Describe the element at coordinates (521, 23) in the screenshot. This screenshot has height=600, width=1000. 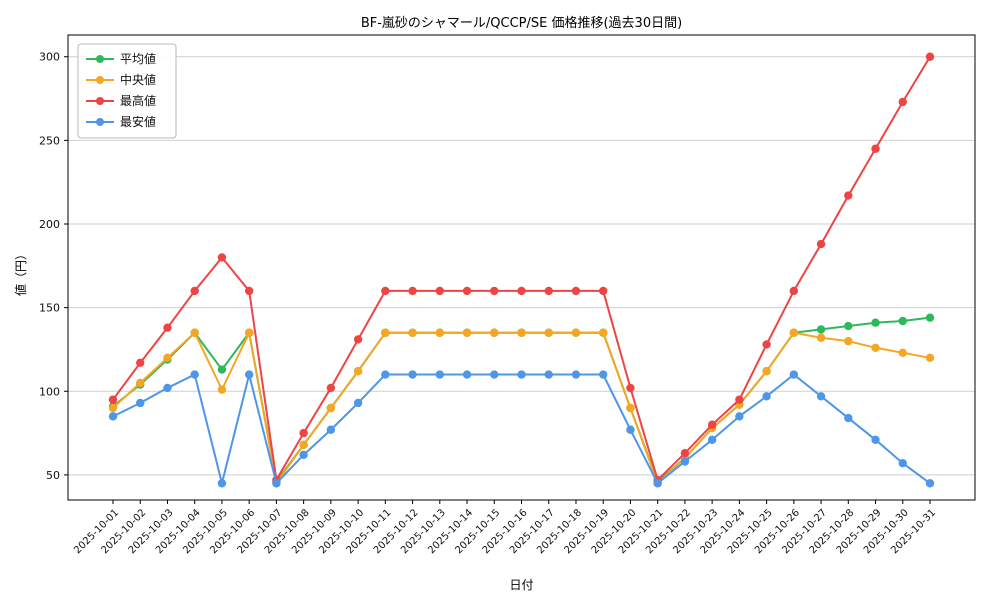
I see `chart-title: BF-嵐砂のシャマール/QCCP/SE 価格推移(過去30日間)` at that location.